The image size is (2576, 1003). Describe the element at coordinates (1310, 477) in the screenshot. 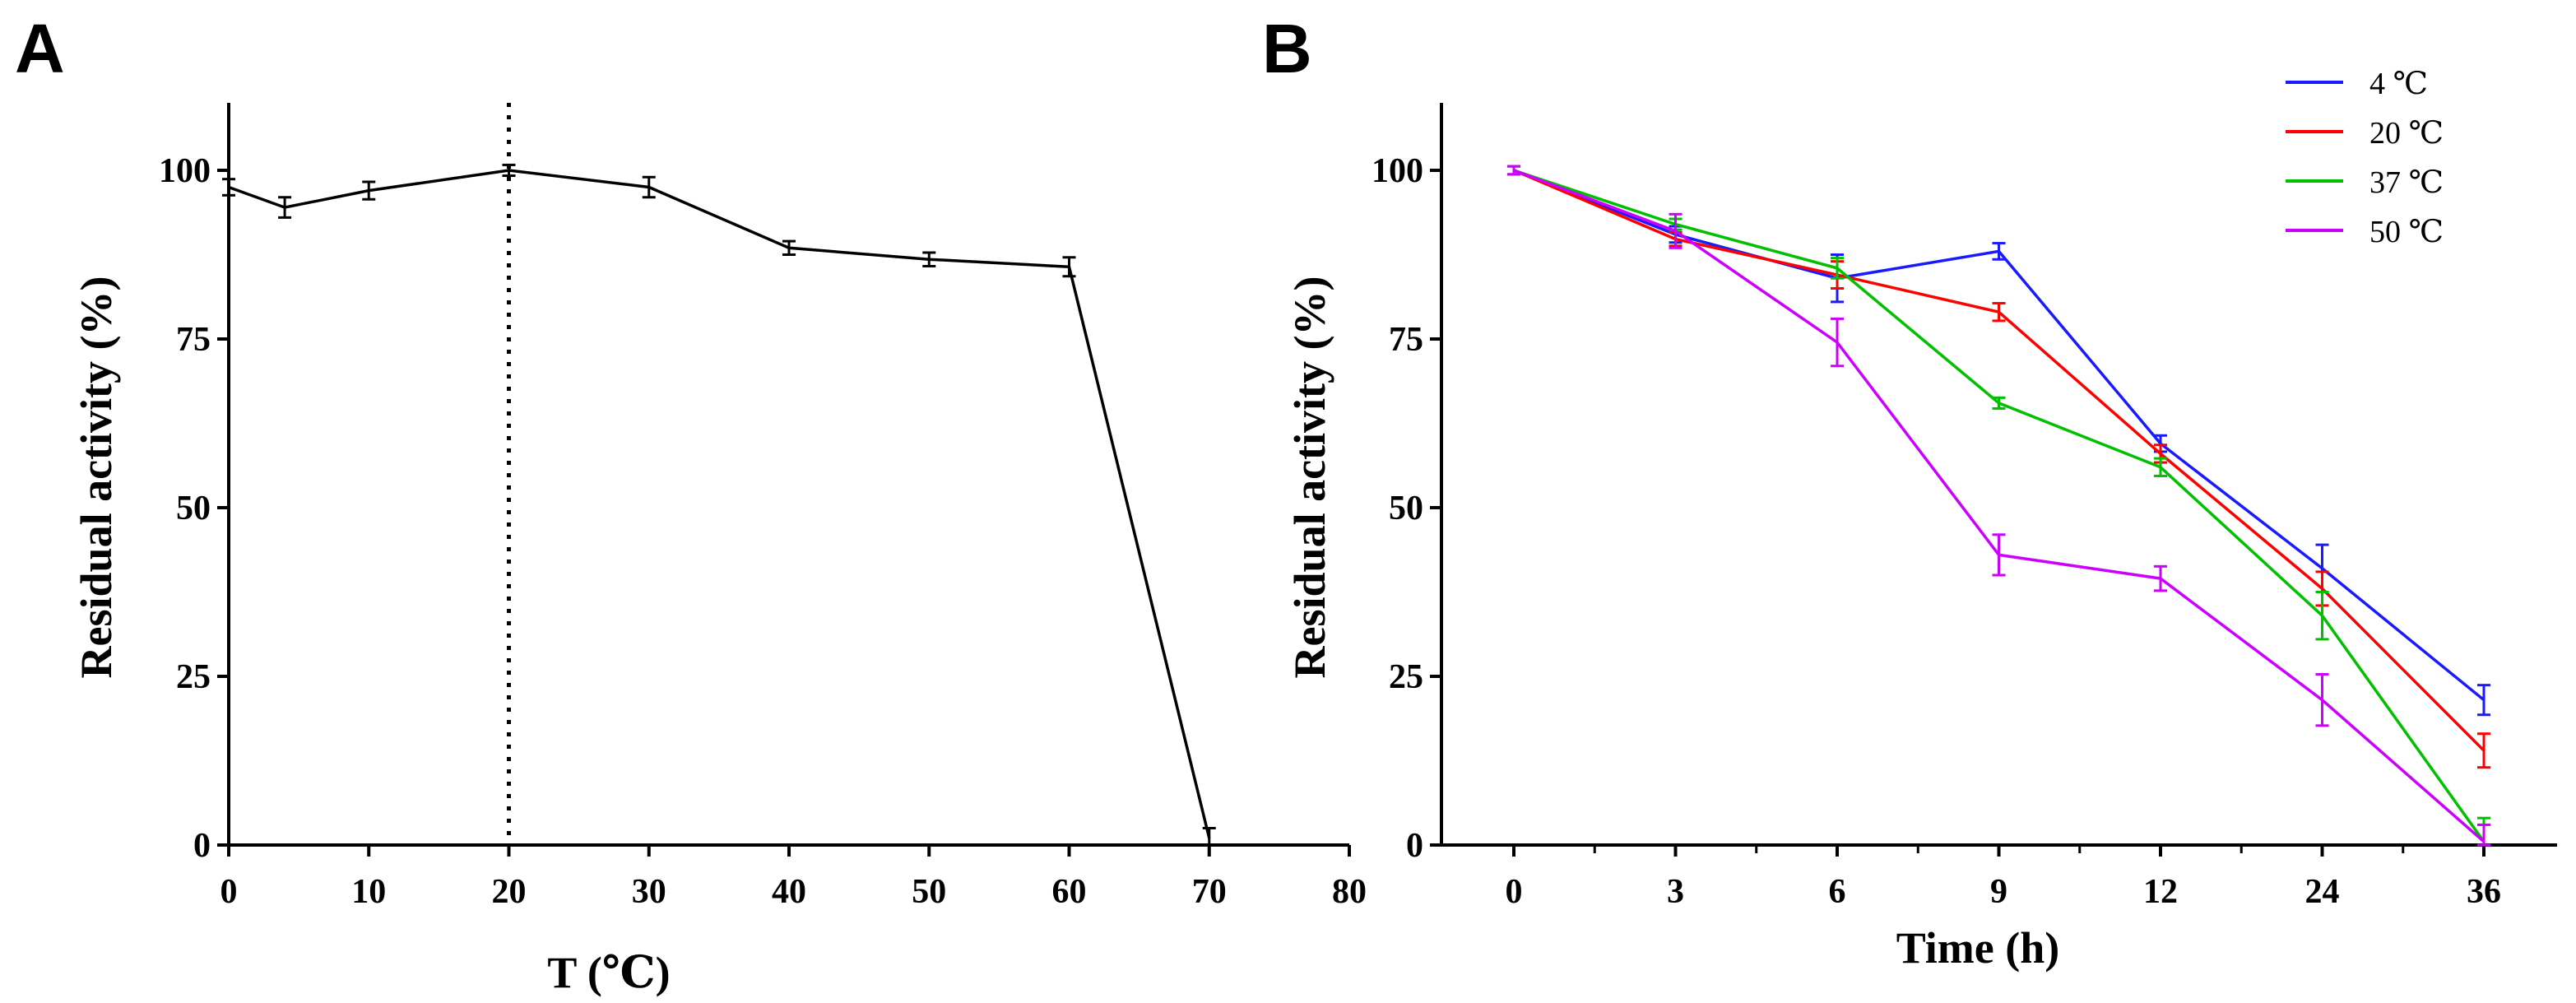

I see `b-y-axis-title: Residual activity (%)` at that location.